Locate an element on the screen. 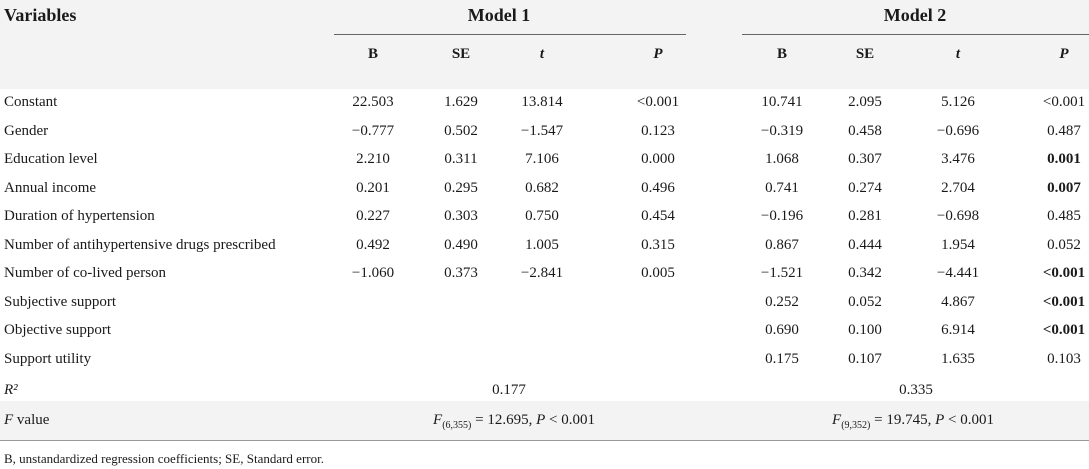 Image resolution: width=1089 pixels, height=469 pixels. m2-b-cell: −0.319 is located at coordinates (782, 131).